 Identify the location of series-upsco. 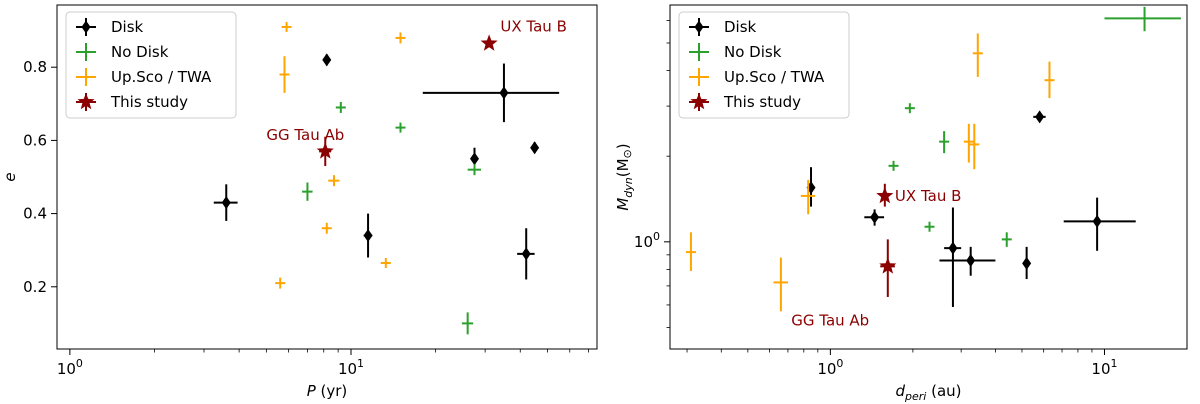
(340, 155).